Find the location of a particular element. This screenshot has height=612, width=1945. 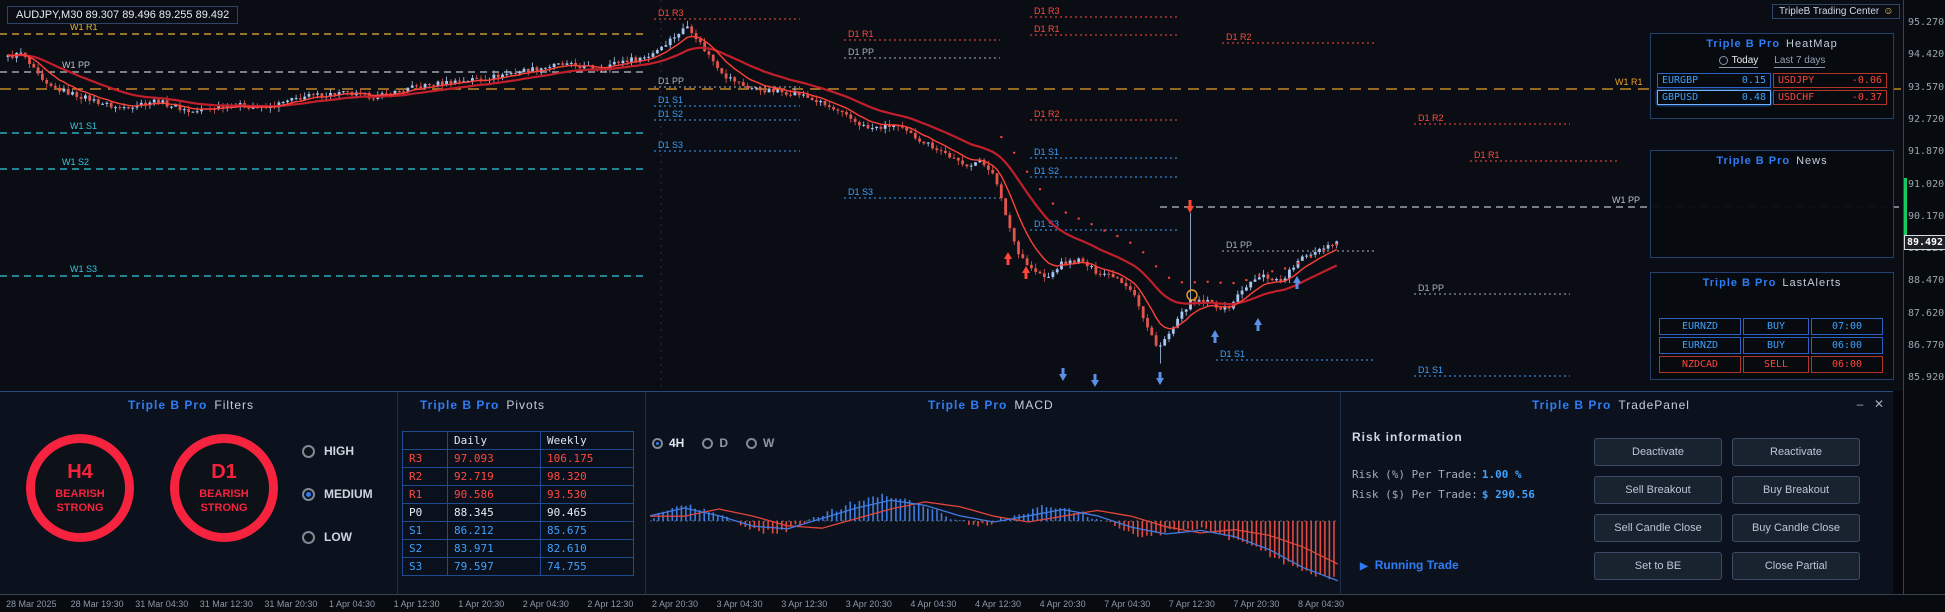

price-axis-label: 94.420 is located at coordinates (1926, 55).